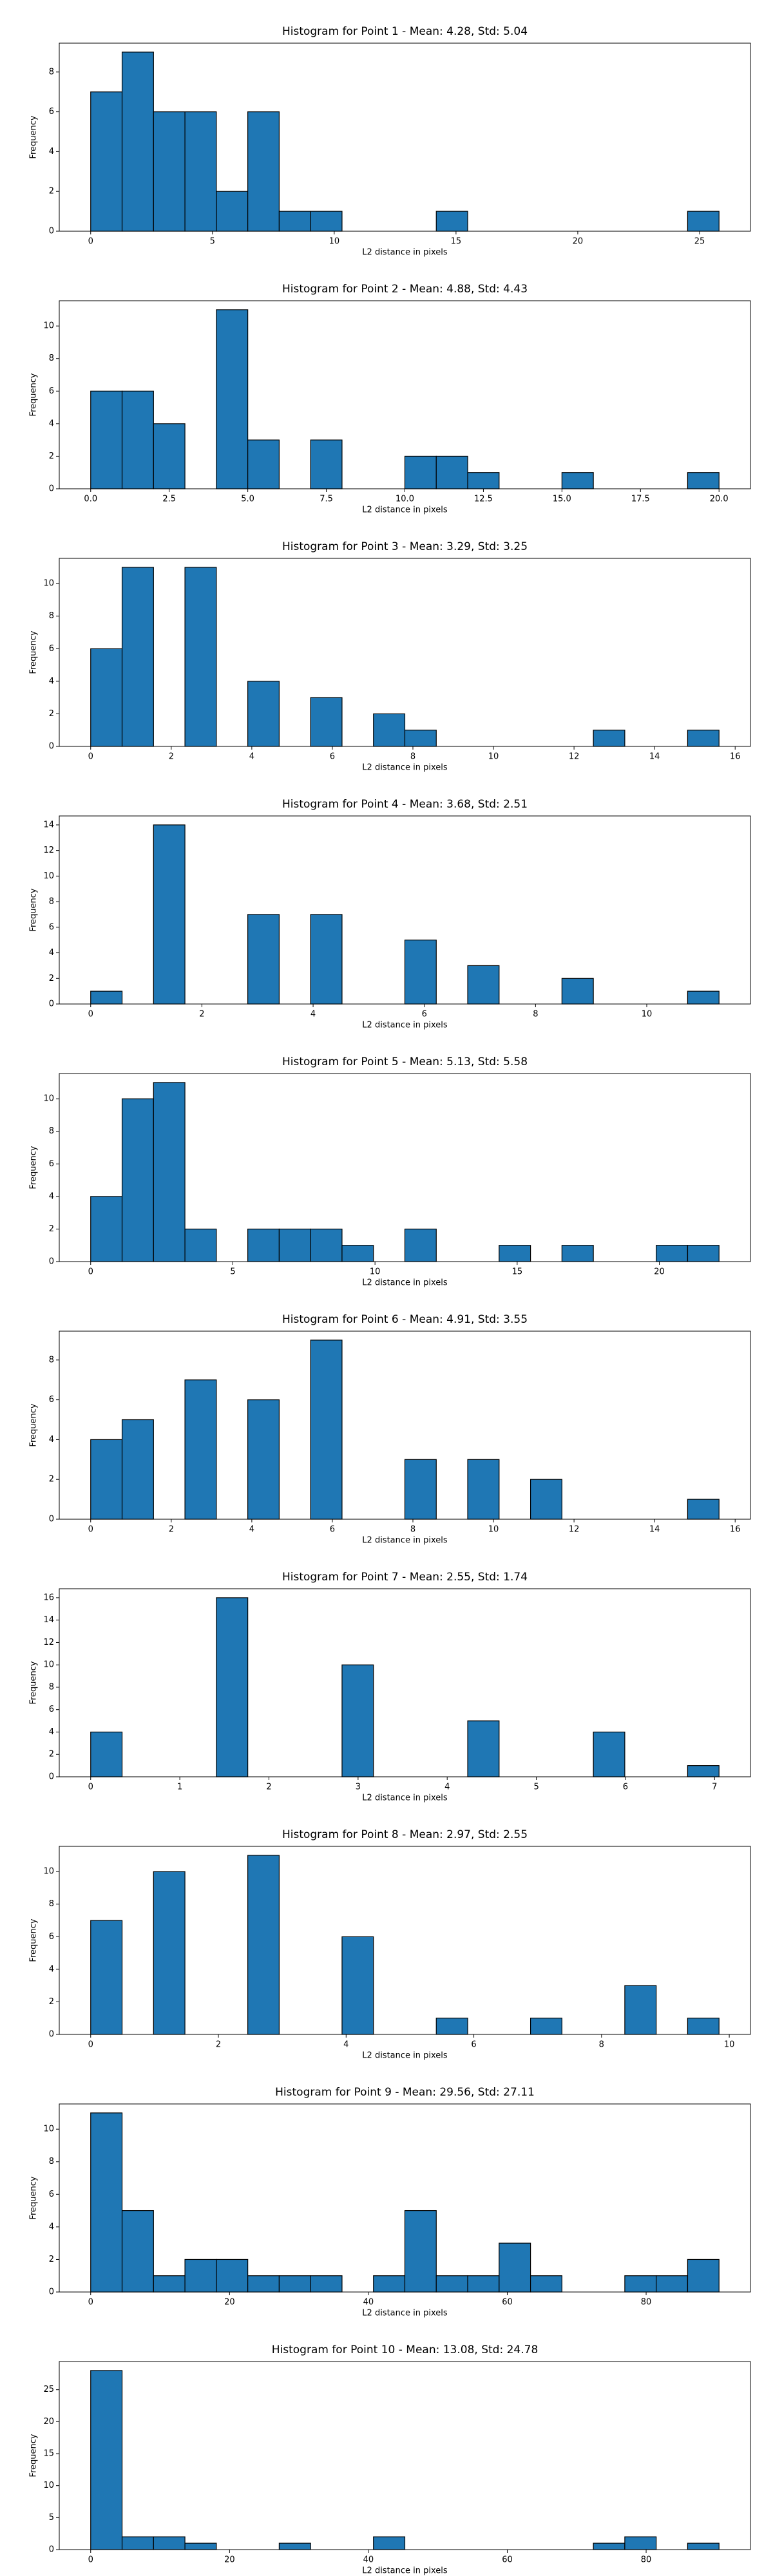 This screenshot has width=773, height=2576. What do you see at coordinates (359, 1787) in the screenshot?
I see `x-tick-label: 3` at bounding box center [359, 1787].